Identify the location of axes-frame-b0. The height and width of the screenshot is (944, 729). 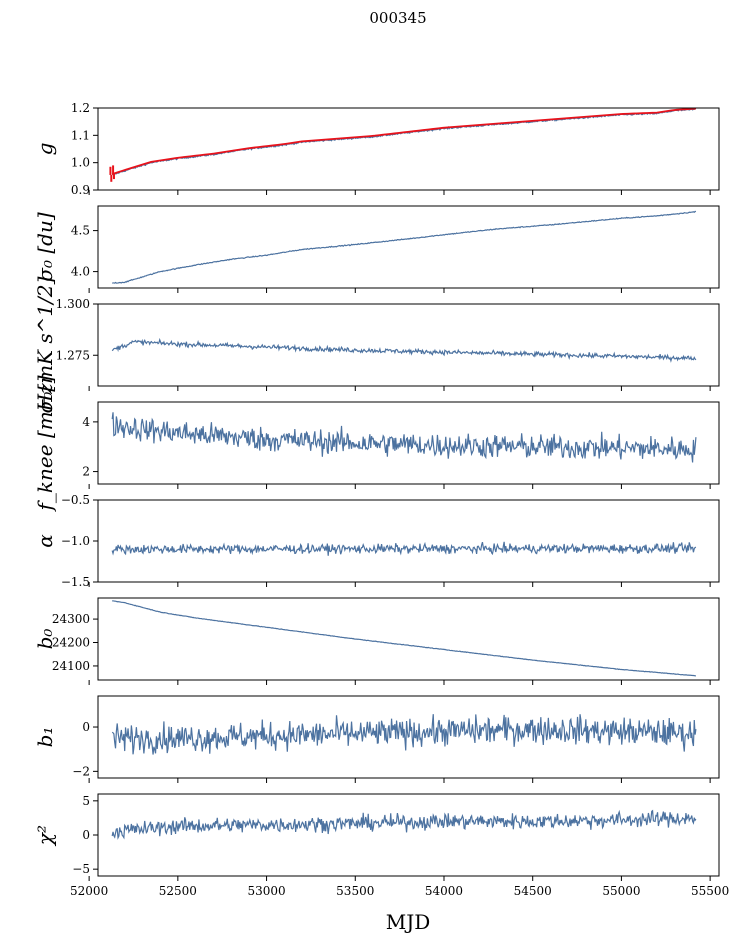
(408, 639).